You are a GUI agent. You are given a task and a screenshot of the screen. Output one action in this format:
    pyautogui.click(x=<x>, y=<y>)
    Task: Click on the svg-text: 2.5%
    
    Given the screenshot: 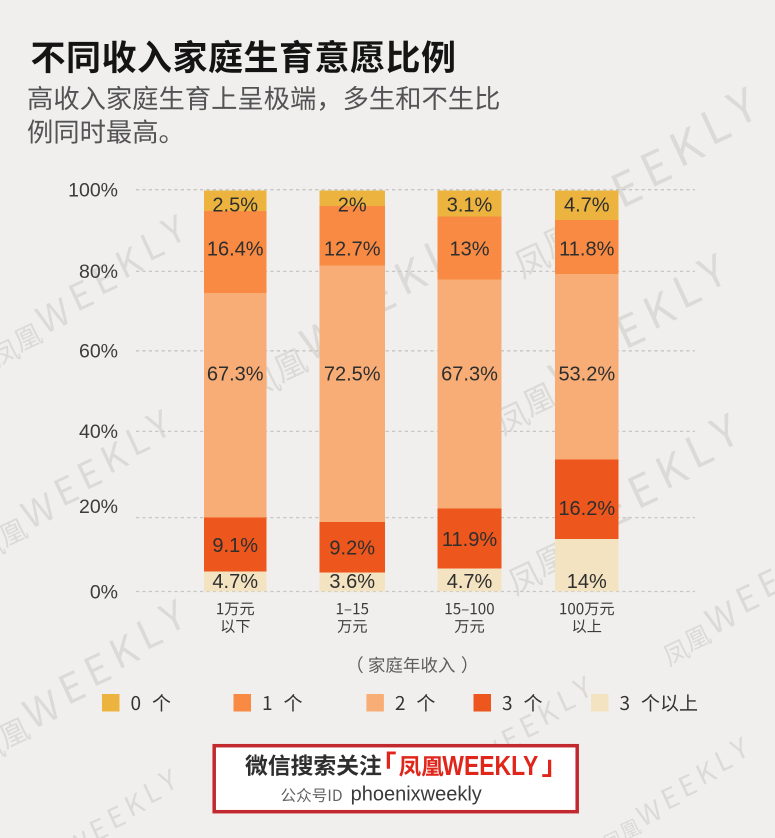 What is the action you would take?
    pyautogui.click(x=235, y=206)
    